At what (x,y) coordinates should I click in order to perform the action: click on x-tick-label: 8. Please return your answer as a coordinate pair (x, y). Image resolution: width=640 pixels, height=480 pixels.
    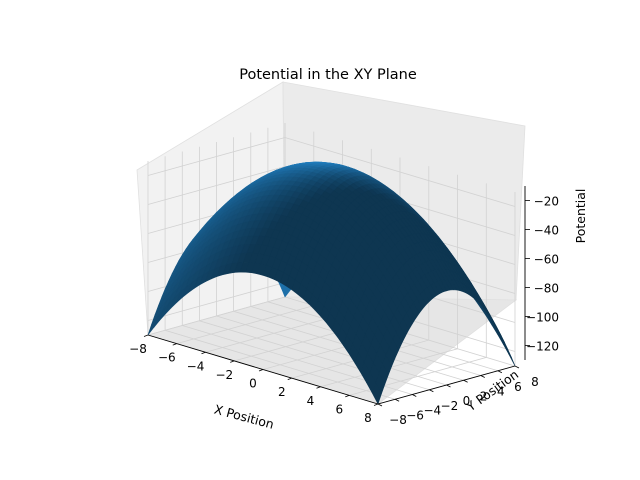
    Looking at the image, I should click on (368, 418).